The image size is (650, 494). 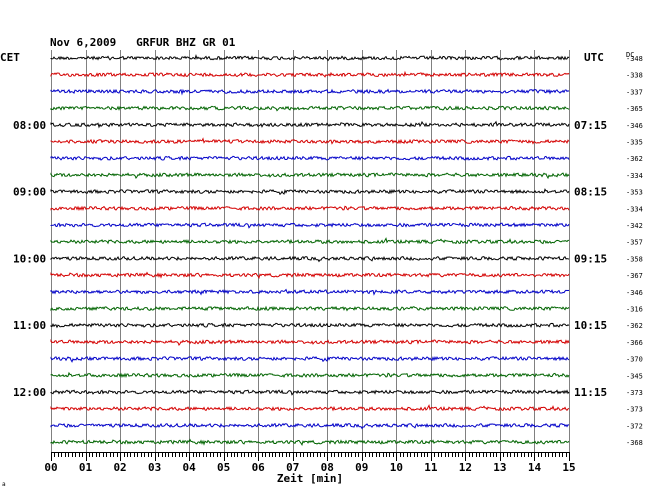 I want to click on cet-hour-label: 09:00, so click(x=29, y=192).